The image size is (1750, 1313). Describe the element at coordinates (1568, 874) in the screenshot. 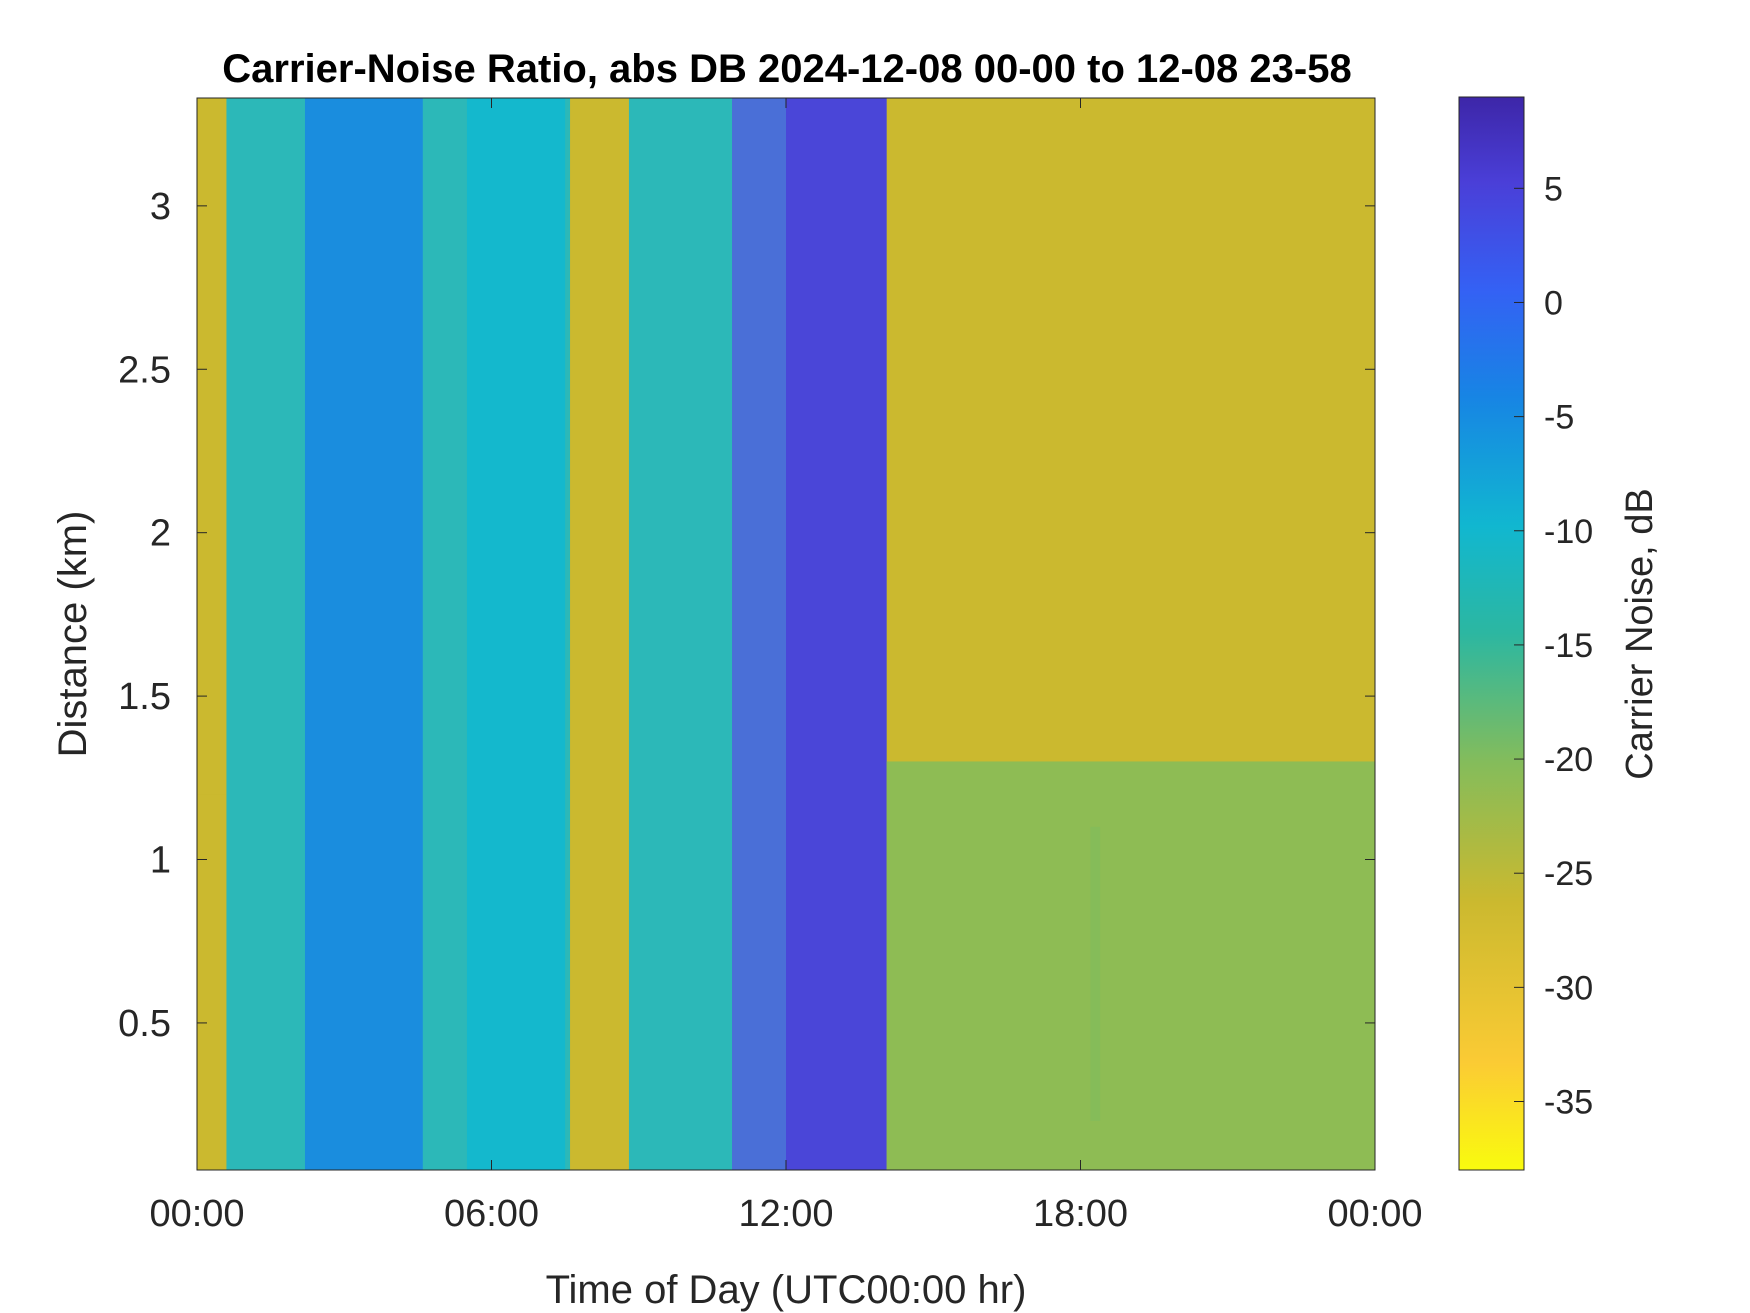

I see `colorbar-tick-label: -25` at that location.